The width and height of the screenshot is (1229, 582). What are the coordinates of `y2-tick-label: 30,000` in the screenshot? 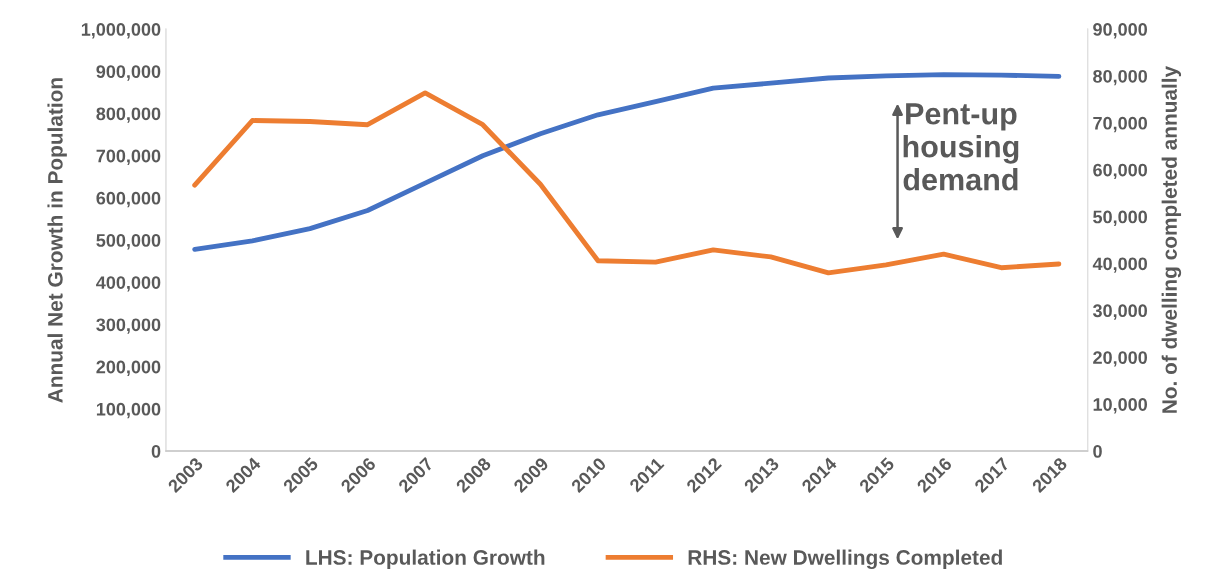 It's located at (1120, 312).